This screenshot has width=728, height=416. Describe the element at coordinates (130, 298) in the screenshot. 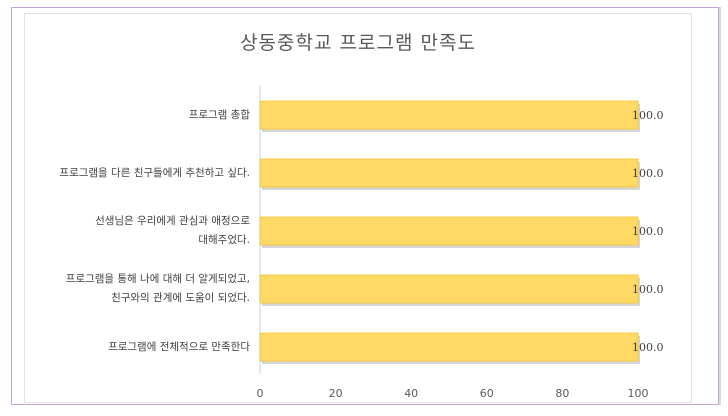

I see `category-label-line: 친구와의 관계에 도움이 되었다.` at that location.